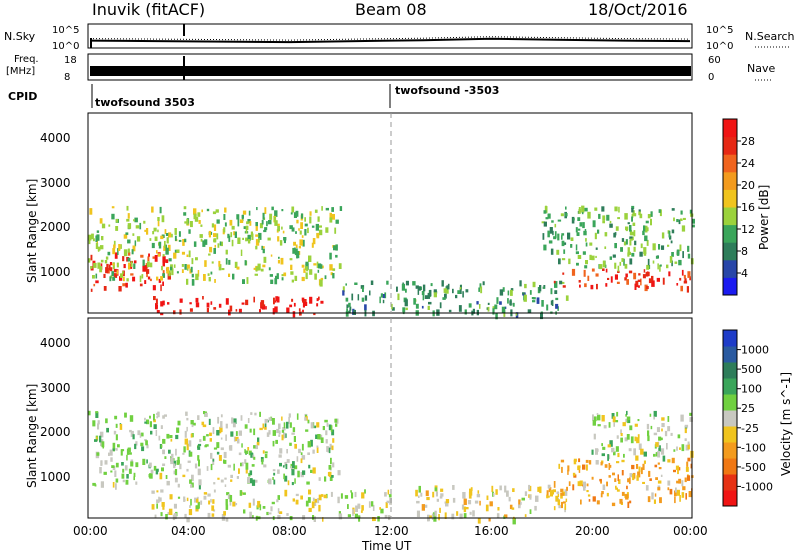 Image resolution: width=800 pixels, height=554 pixels. I want to click on velocity-ytick: 2000, so click(55, 432).